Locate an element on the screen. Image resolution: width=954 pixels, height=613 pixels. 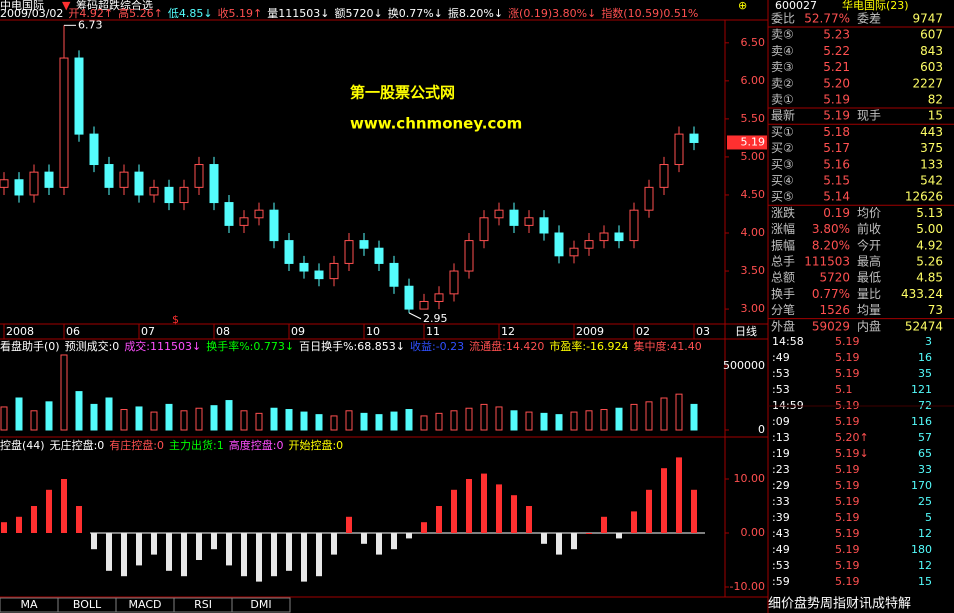
bottom-menu: 细价盘势周指财讯成特解 is located at coordinates (839, 604).